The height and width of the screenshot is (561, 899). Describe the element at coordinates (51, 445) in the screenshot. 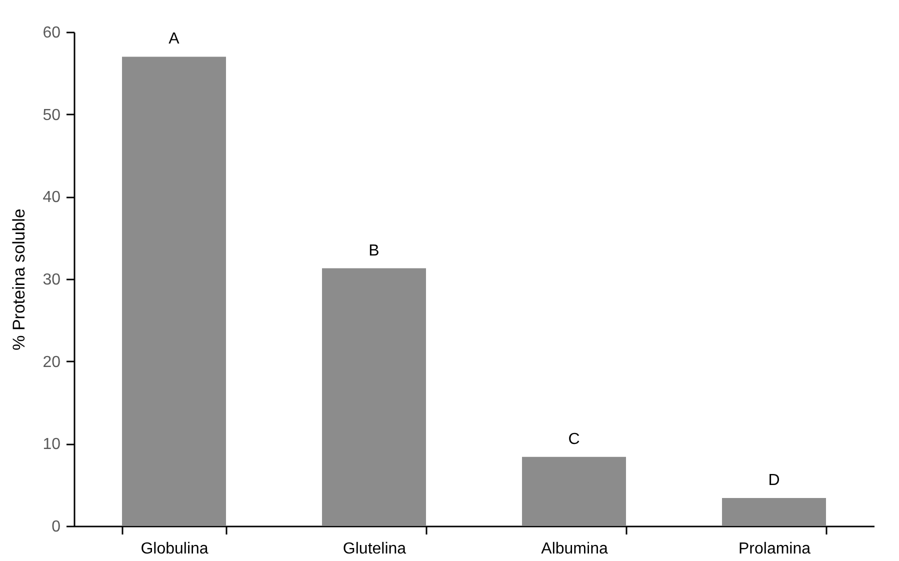

I see `y-tick-label: 10` at that location.